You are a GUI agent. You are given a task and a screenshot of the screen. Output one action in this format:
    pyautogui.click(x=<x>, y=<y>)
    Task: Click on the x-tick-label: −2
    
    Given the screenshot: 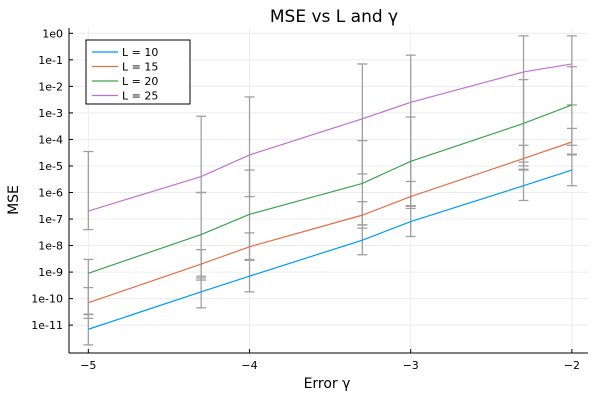 What is the action you would take?
    pyautogui.click(x=572, y=365)
    